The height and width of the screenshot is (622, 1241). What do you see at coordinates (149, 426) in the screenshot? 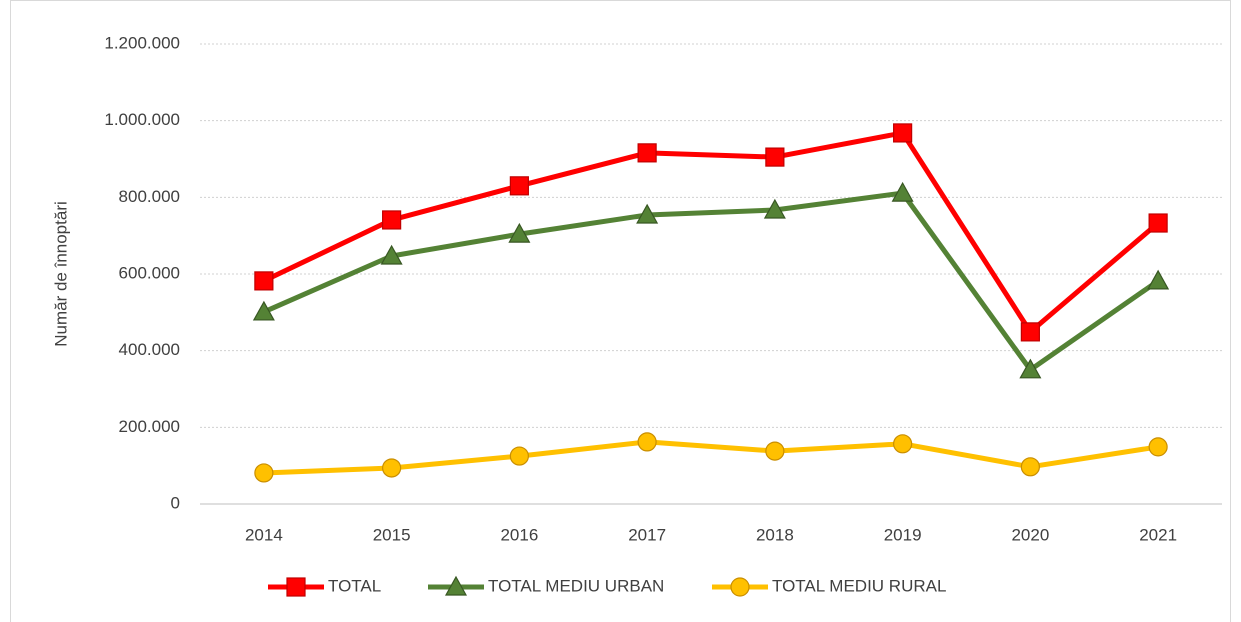
I see `y-tick-label: 200.000` at bounding box center [149, 426].